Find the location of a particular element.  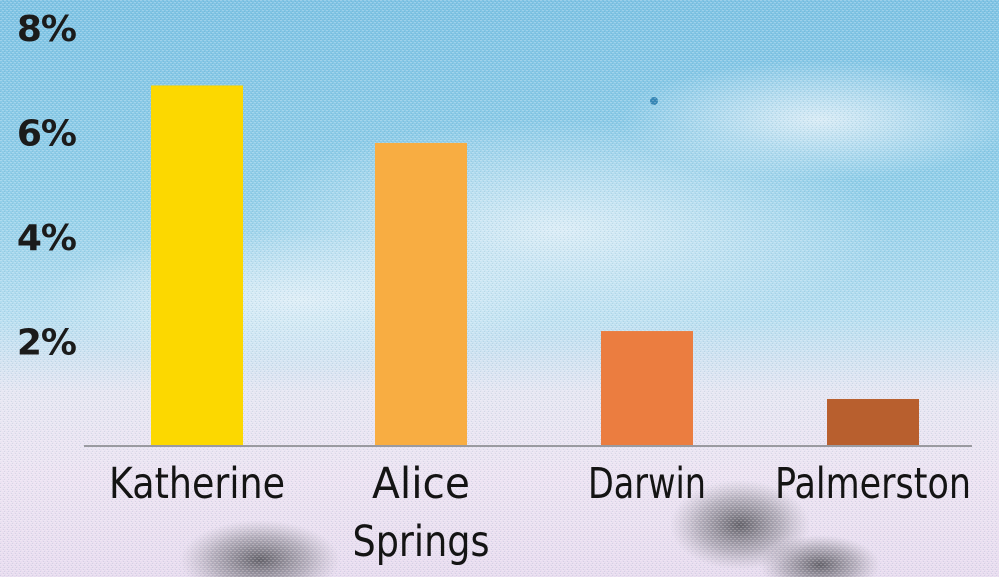

y-tick-label: 8% is located at coordinates (46, 29).